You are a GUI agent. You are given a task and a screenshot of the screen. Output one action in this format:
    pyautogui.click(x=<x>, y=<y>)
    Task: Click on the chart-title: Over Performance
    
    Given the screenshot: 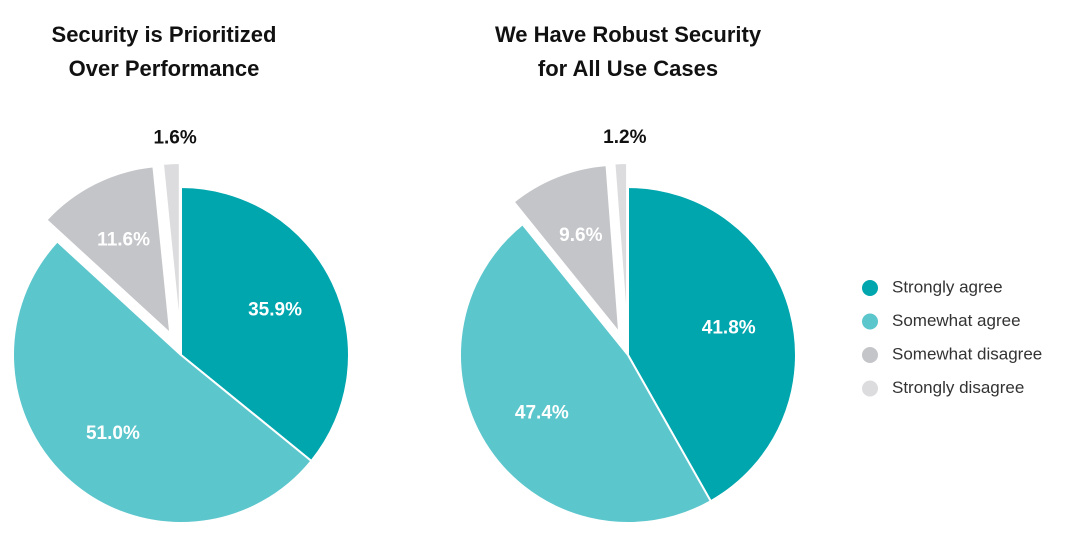 What is the action you would take?
    pyautogui.click(x=164, y=68)
    